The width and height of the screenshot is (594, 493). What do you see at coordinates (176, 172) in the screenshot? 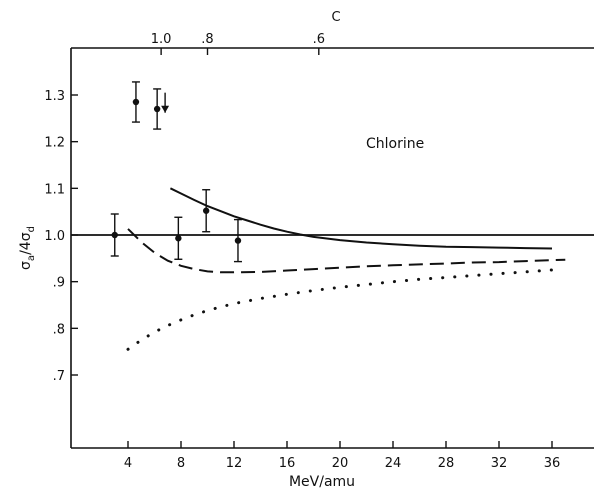
I see `data-points` at bounding box center [176, 172].